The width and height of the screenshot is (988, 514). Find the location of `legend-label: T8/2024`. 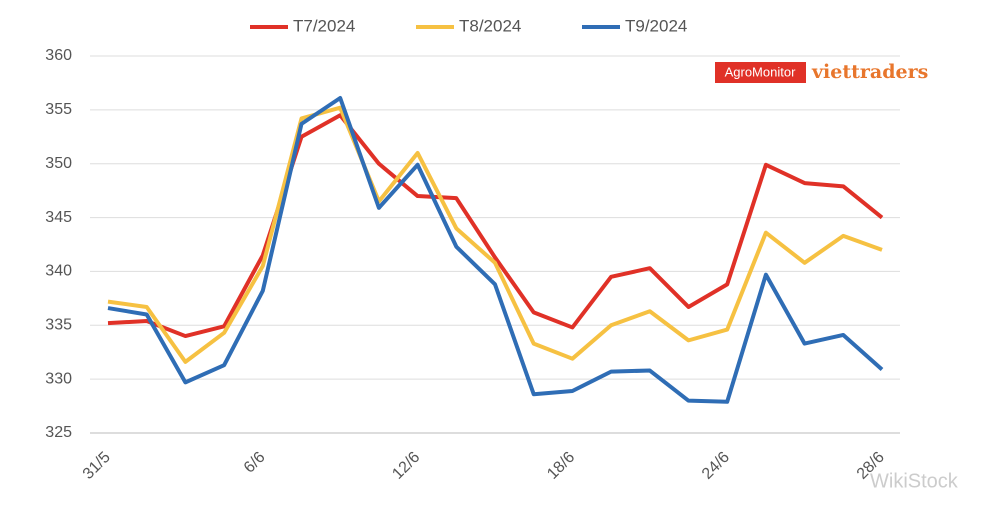

legend-label: T8/2024 is located at coordinates (490, 25).